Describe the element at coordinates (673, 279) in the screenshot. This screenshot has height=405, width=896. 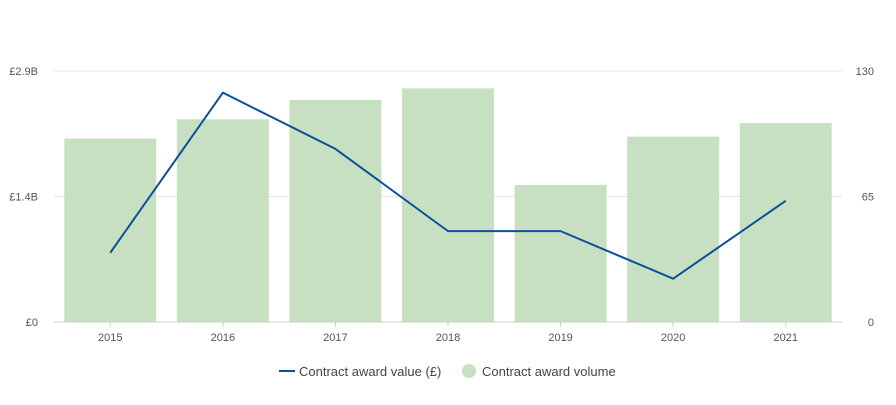
I see `line-point-2020` at that location.